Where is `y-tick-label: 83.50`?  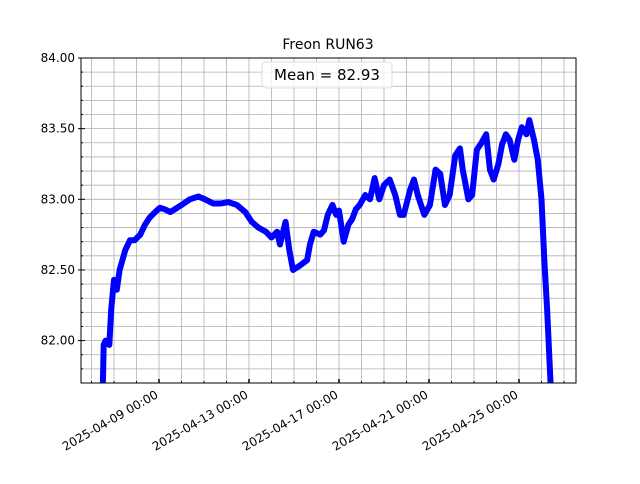 y-tick-label: 83.50 is located at coordinates (58, 129).